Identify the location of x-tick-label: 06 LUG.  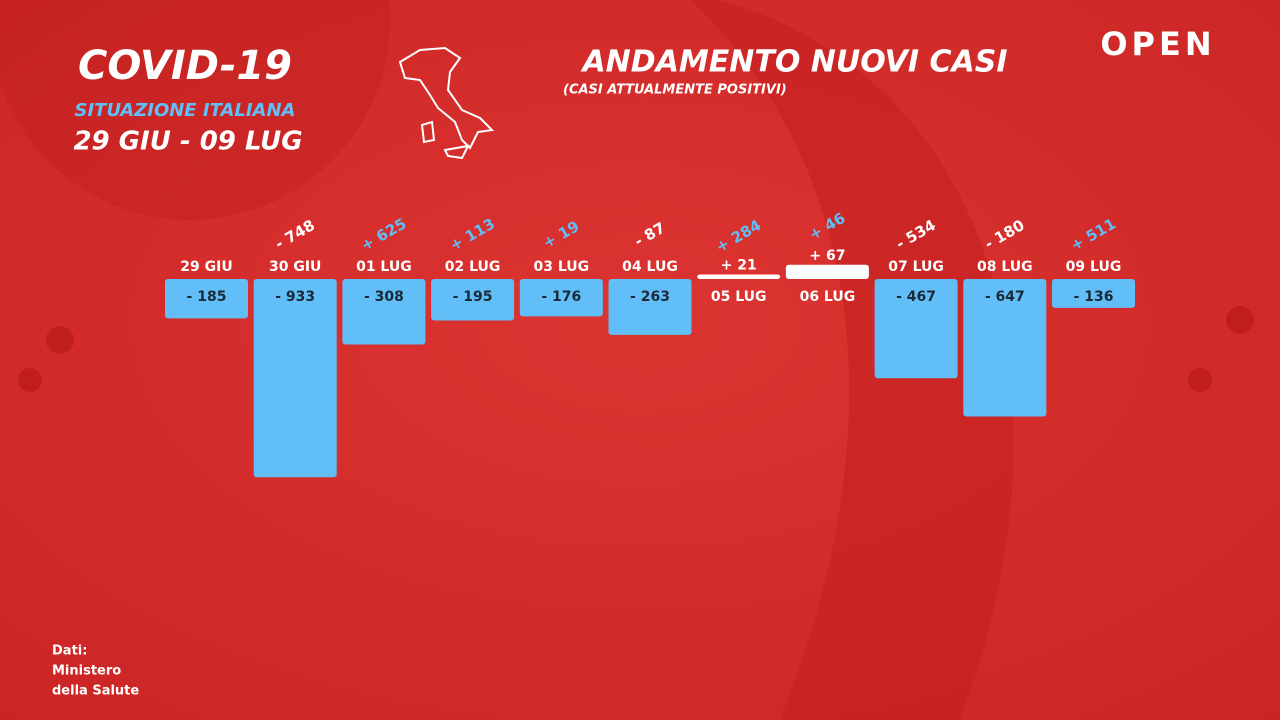
(828, 297).